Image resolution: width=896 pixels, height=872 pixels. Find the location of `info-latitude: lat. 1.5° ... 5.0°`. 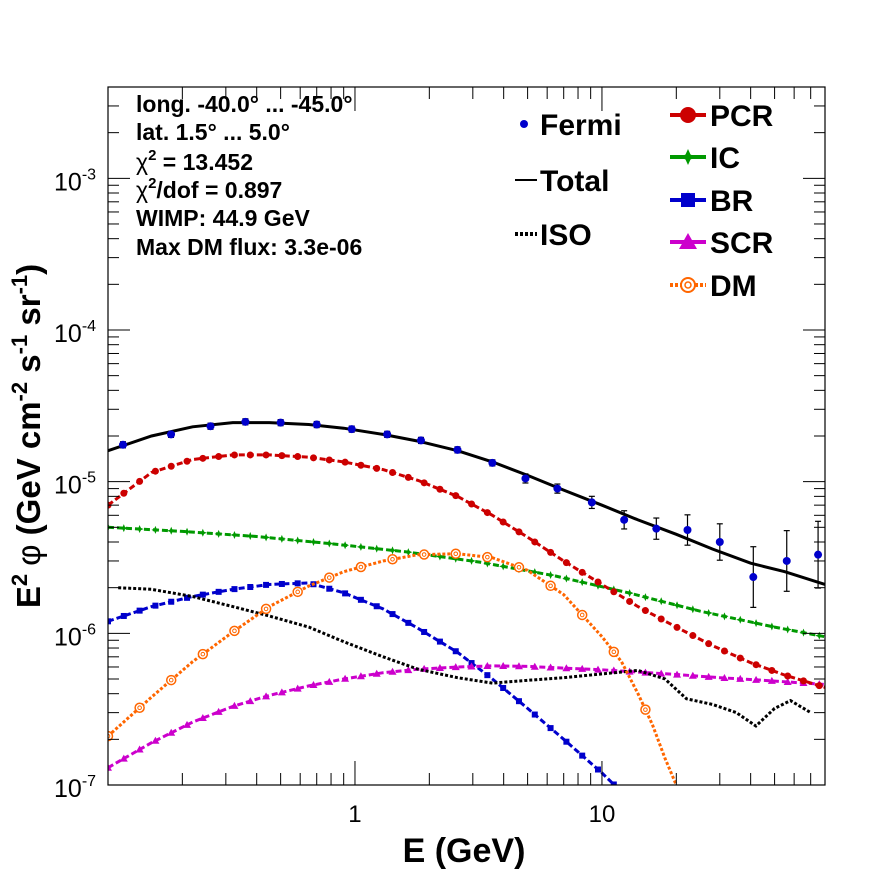

info-latitude: lat. 1.5° ... 5.0° is located at coordinates (213, 132).